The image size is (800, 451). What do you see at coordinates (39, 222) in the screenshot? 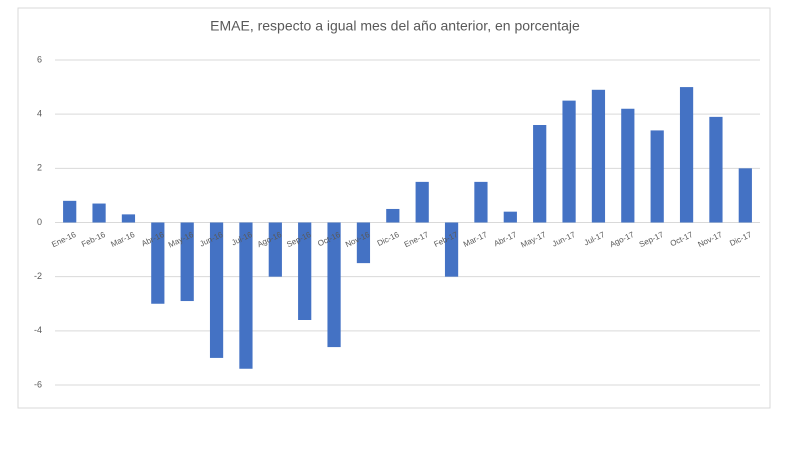
I see `y-tick-label: 0` at bounding box center [39, 222].